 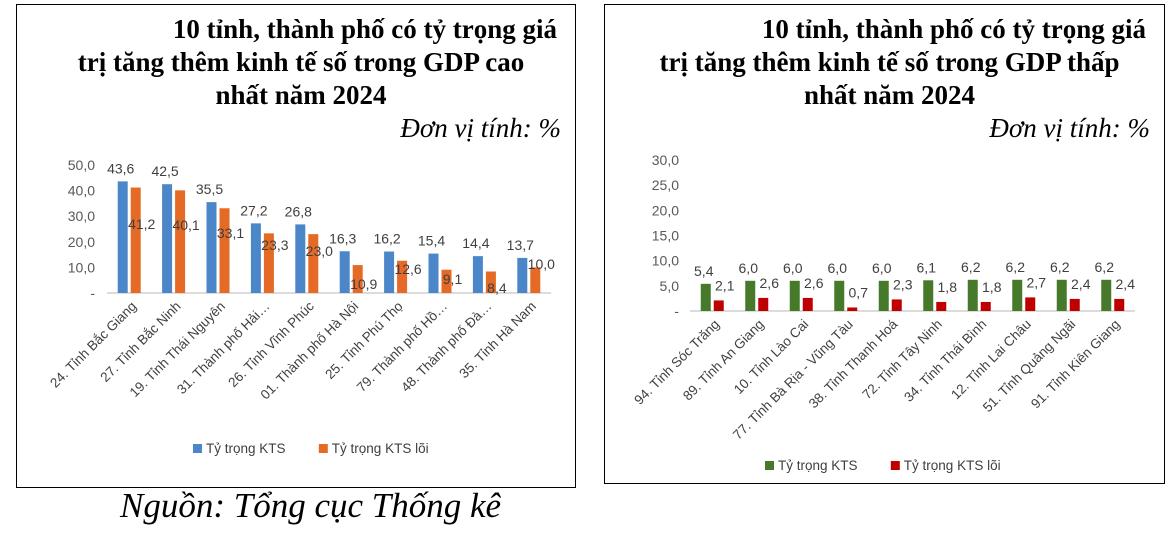 I want to click on data-label: 16,3, so click(x=342, y=238).